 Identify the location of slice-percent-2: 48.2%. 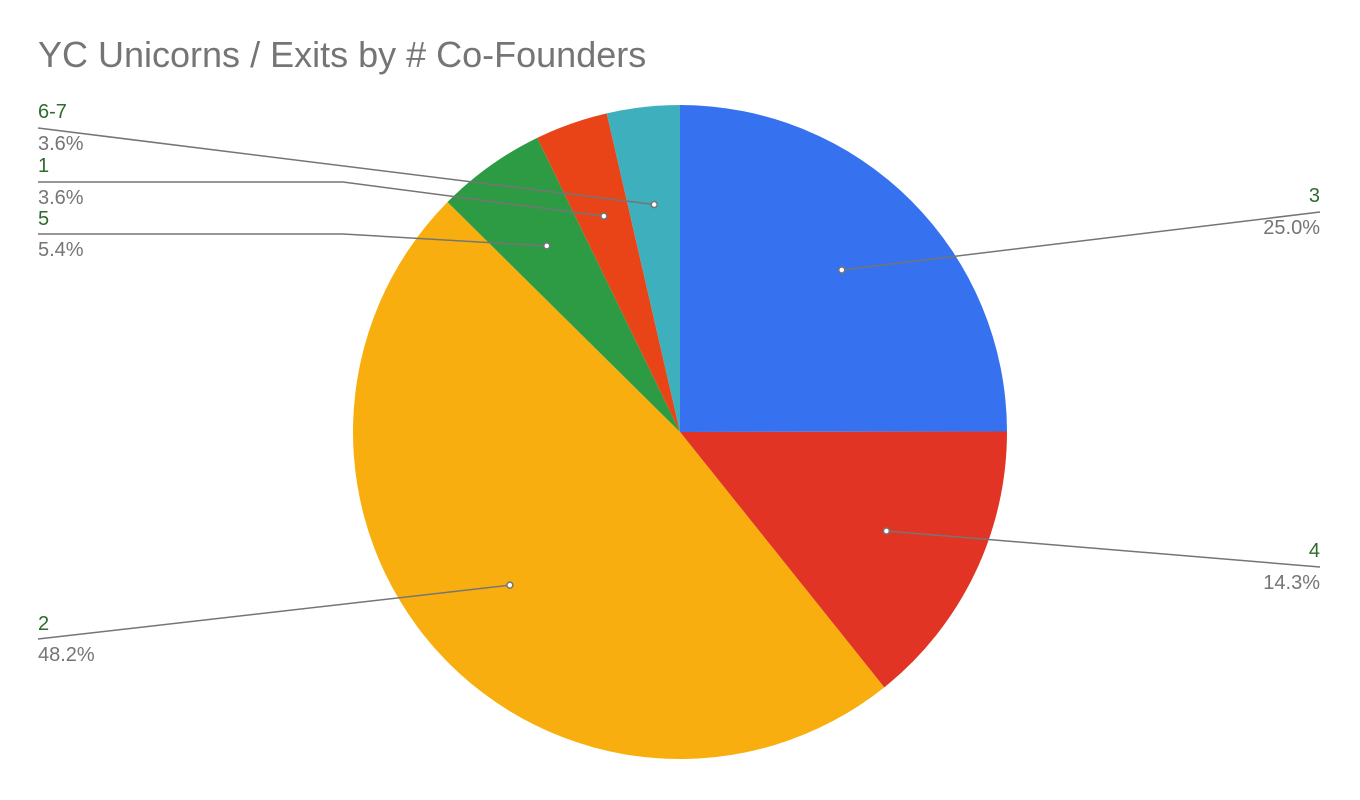
(66, 655).